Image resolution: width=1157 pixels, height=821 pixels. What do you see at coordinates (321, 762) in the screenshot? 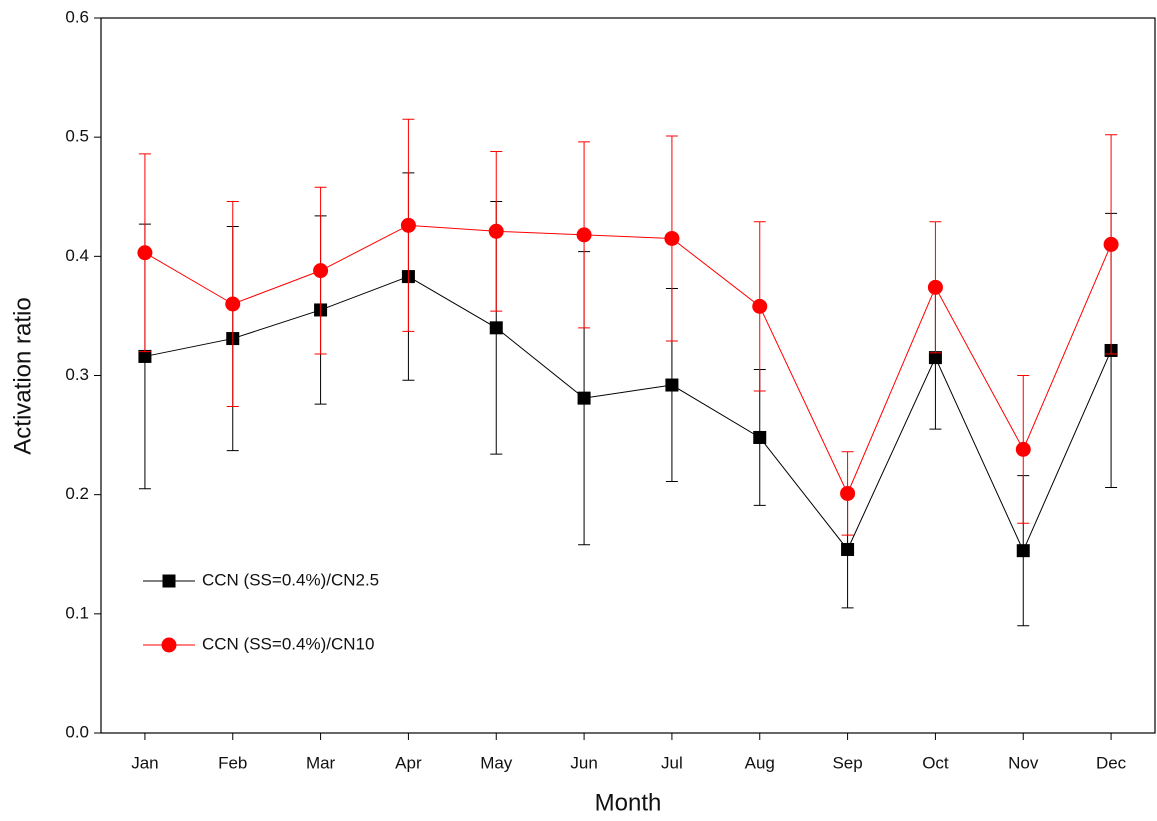
I see `x-tick-label: Mar` at bounding box center [321, 762].